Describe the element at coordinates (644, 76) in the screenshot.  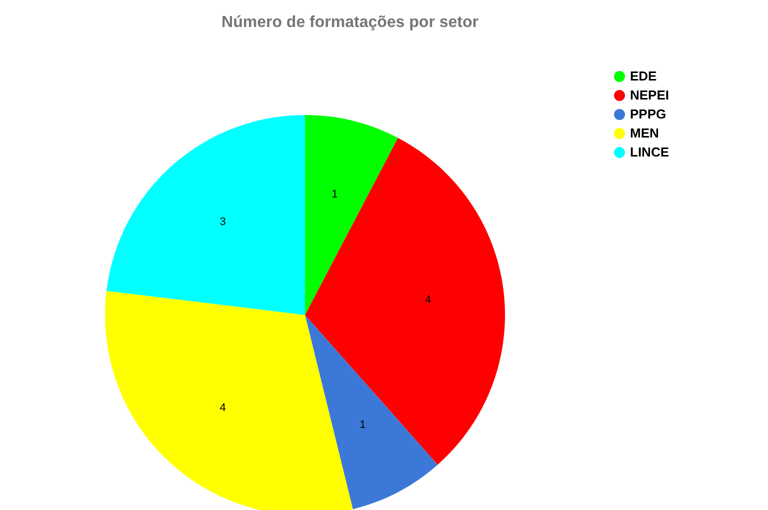
I see `legend-label: EDE` at that location.